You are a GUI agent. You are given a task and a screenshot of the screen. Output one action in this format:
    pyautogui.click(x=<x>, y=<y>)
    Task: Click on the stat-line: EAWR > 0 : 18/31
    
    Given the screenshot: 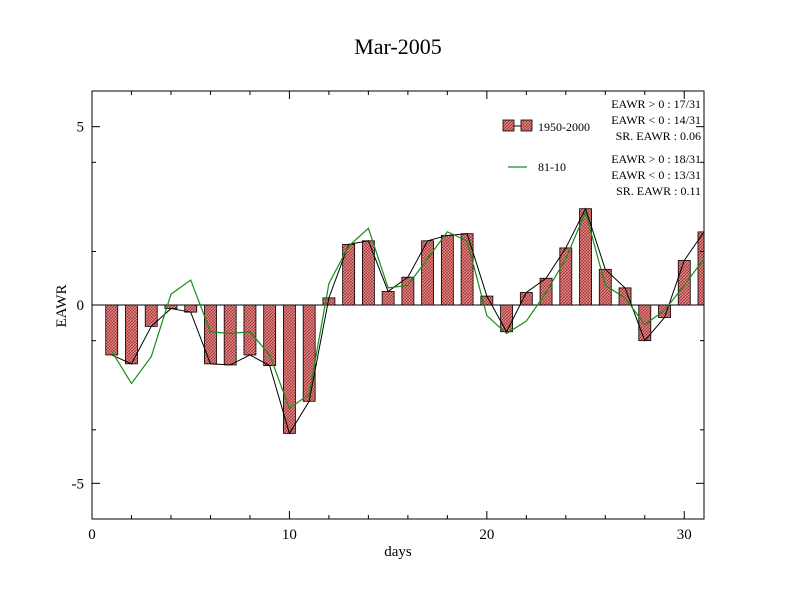 What is the action you would take?
    pyautogui.click(x=656, y=159)
    